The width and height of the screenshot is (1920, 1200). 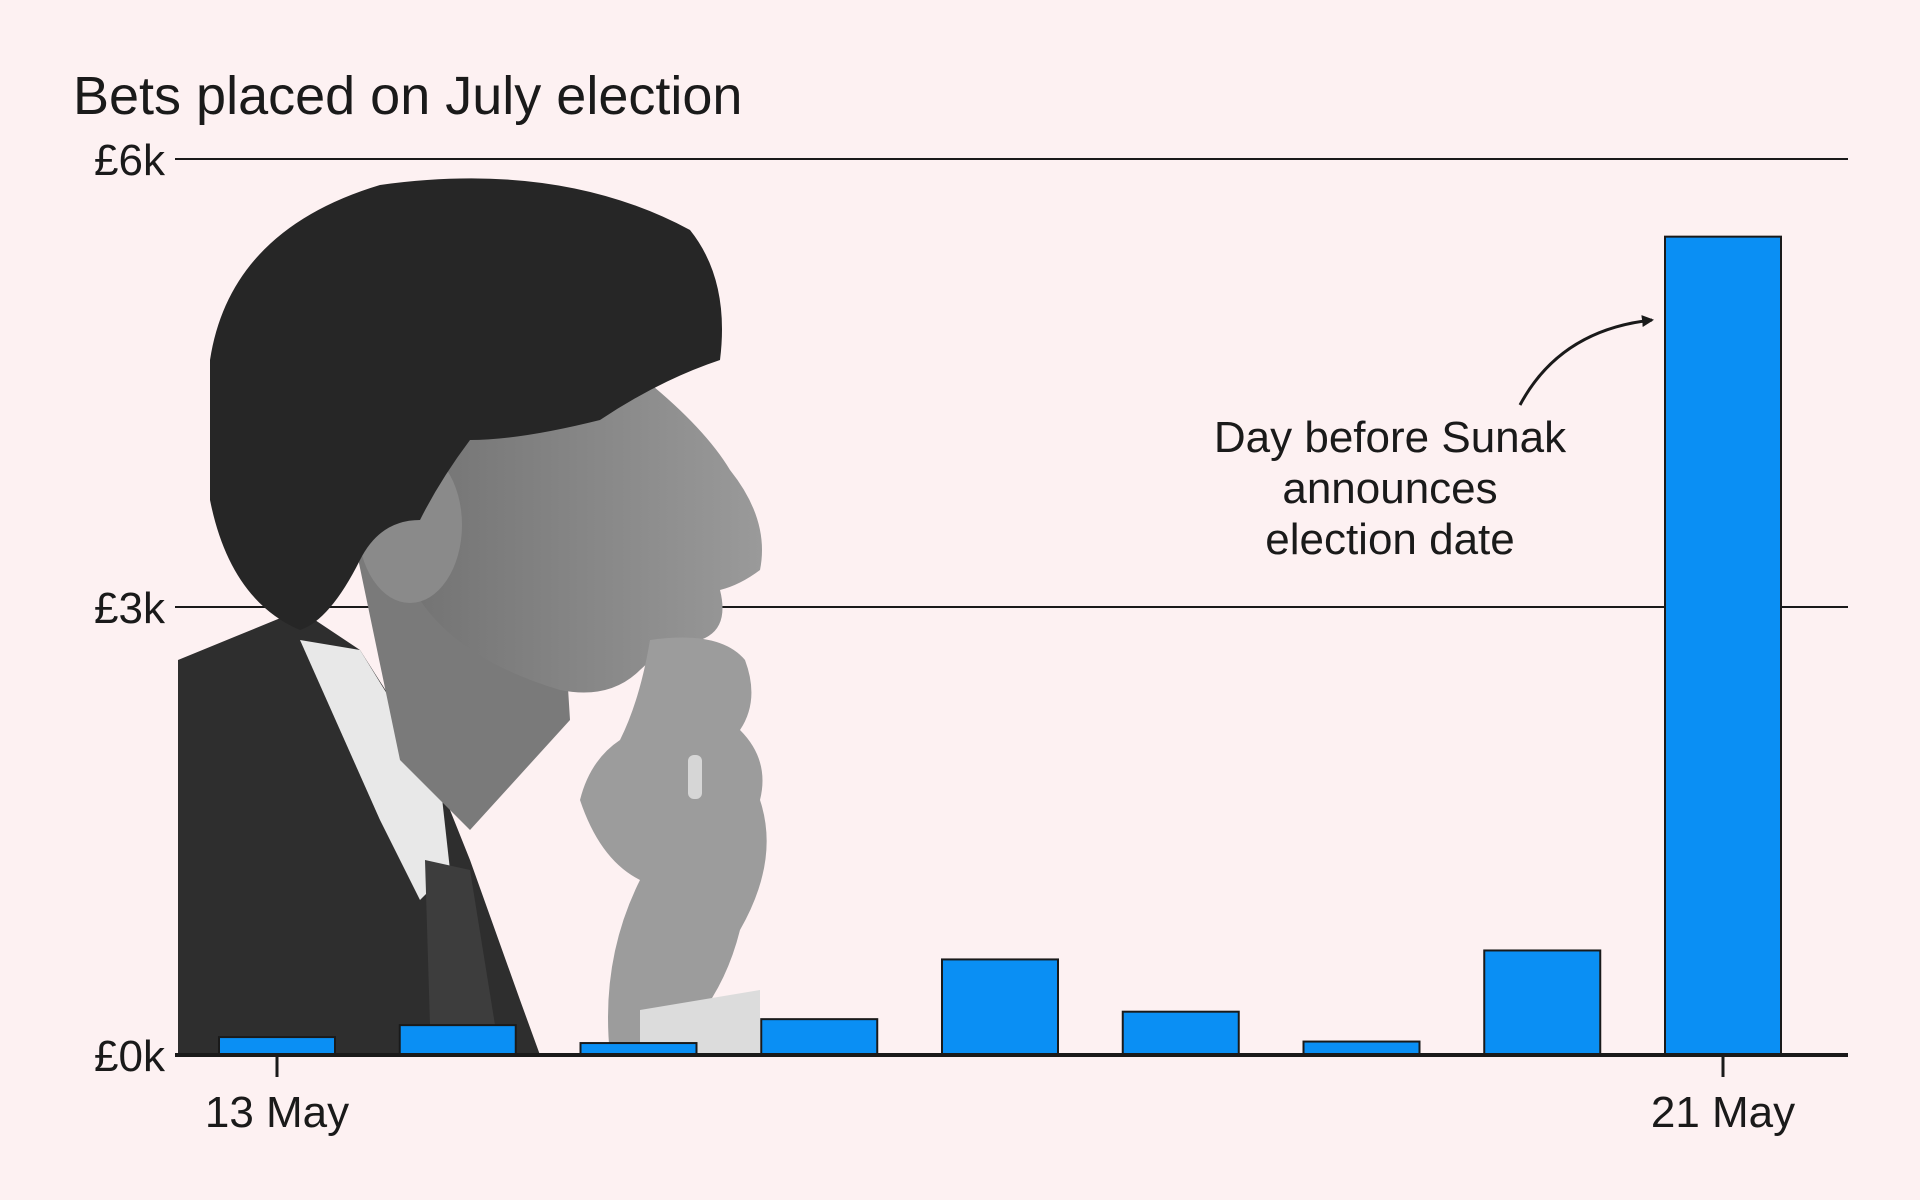 I want to click on x-tick-label: 13 May, so click(x=277, y=1112).